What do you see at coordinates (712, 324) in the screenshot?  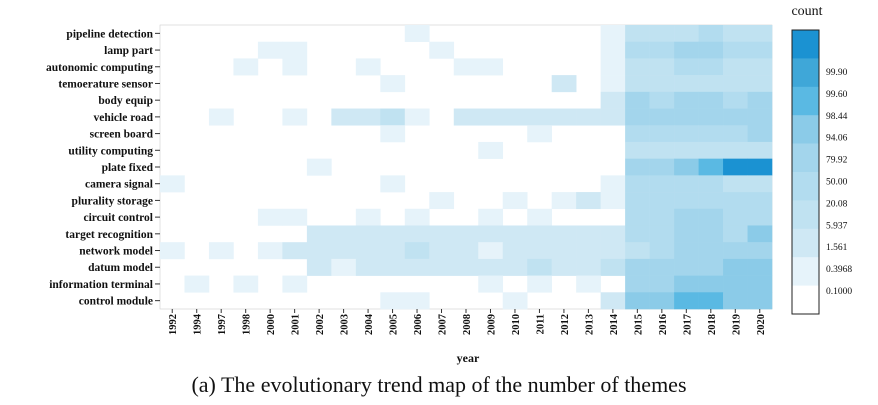 I see `x-tick-label: 2018` at bounding box center [712, 324].